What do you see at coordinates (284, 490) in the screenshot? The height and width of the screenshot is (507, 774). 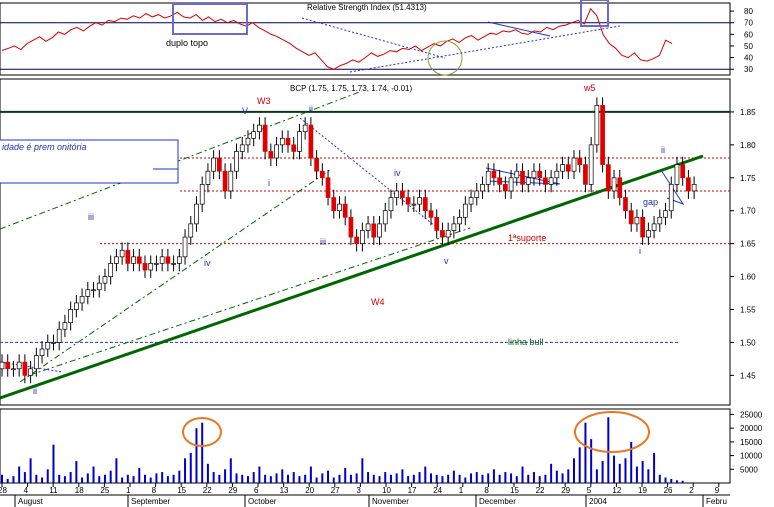 I see `x-day-label: 13` at bounding box center [284, 490].